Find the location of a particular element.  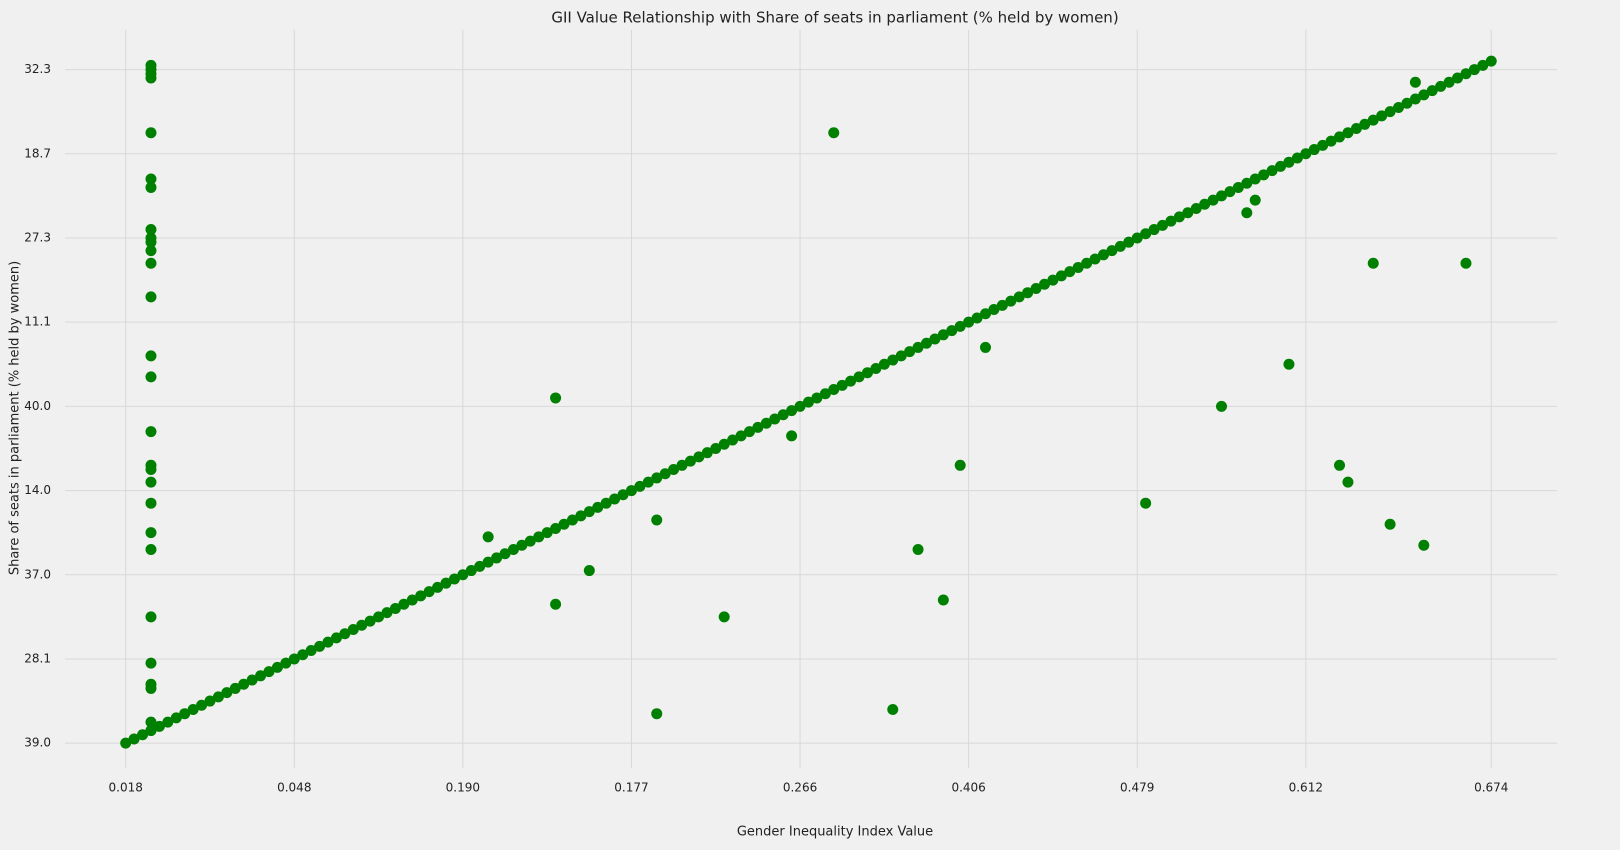

x-tick-label: 0.048 is located at coordinates (294, 788).